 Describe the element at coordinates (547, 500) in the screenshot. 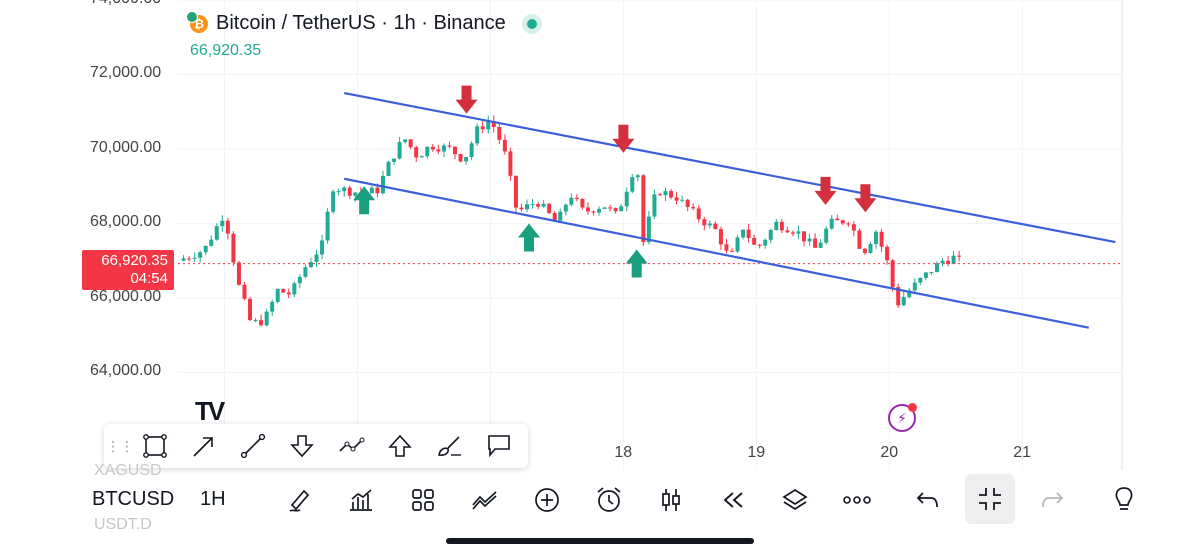

I see `add-icon` at that location.